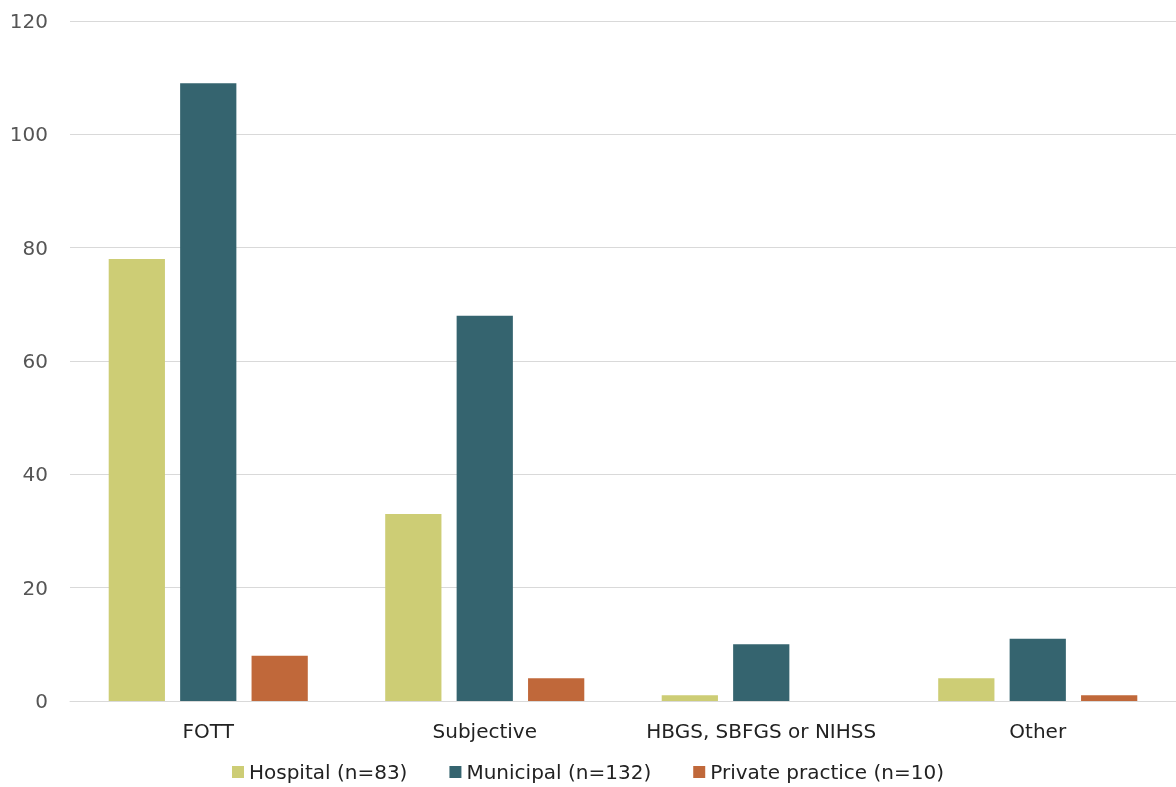  I want to click on y-tick-label: 120, so click(28, 21).